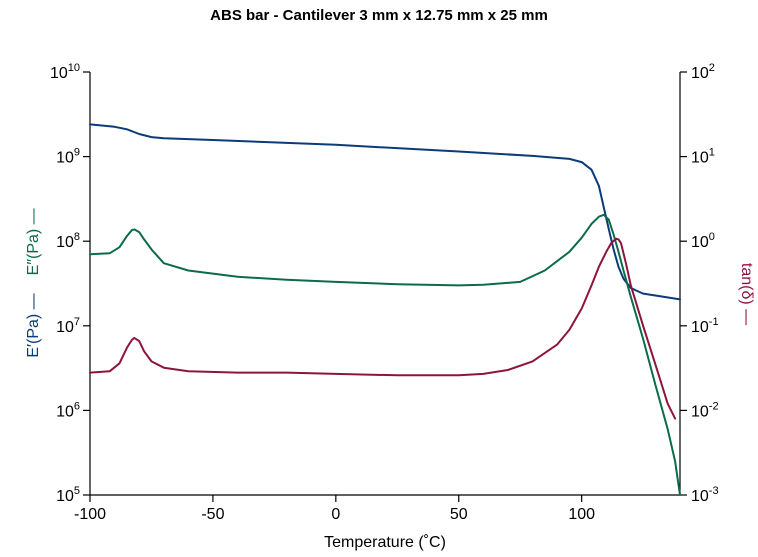 The height and width of the screenshot is (557, 758). What do you see at coordinates (714, 406) in the screenshot?
I see `y_right-tick-exp: -2` at bounding box center [714, 406].